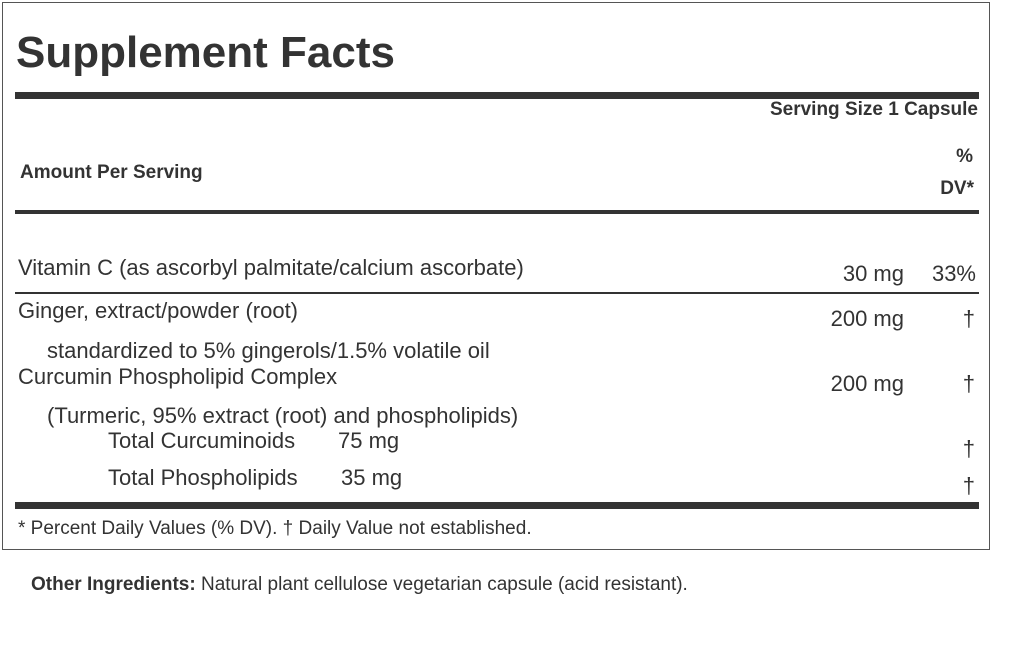 The image size is (1024, 662). Describe the element at coordinates (964, 156) in the screenshot. I see `dv-header-percent: %` at that location.